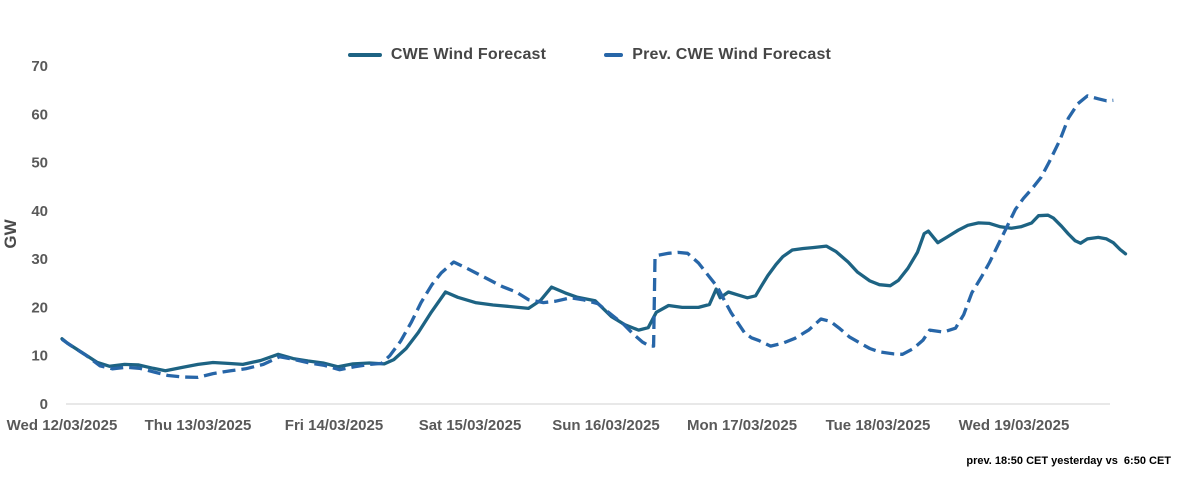 The image size is (1179, 491). What do you see at coordinates (198, 425) in the screenshot?
I see `x-axis-day-label: Thu 13/03/2025` at bounding box center [198, 425].